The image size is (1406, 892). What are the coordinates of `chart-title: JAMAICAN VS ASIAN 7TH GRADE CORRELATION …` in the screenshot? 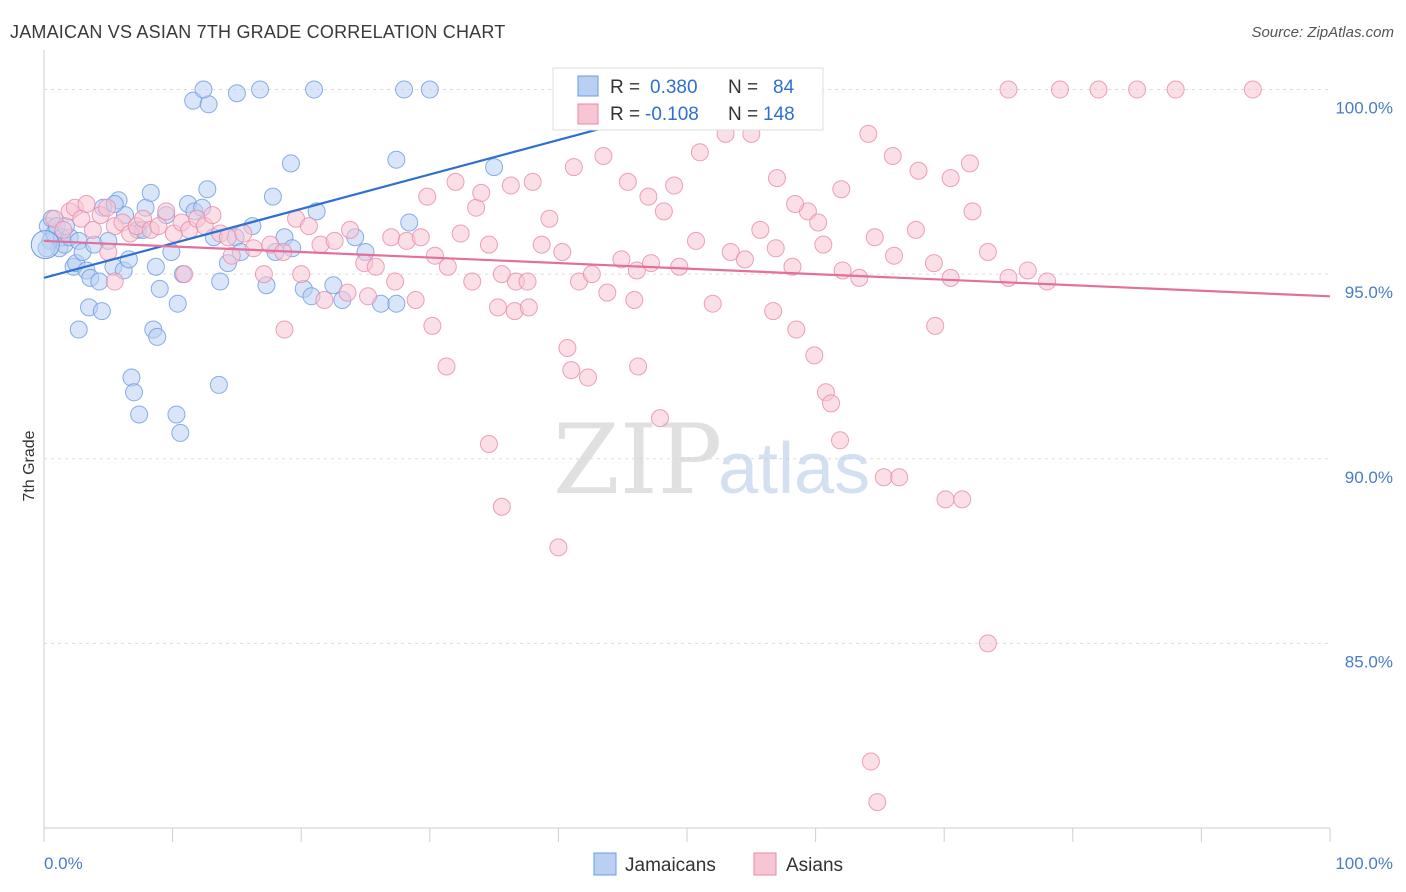 It's located at (258, 32).